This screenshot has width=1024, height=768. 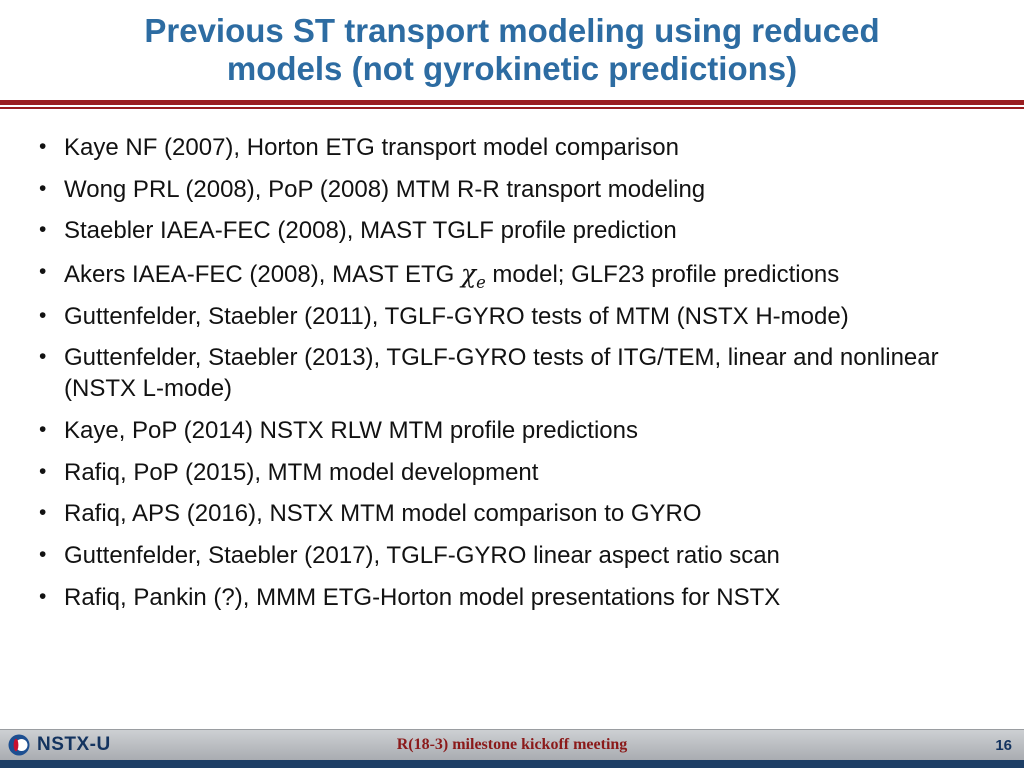 I want to click on divider-thick-line, so click(x=512, y=102).